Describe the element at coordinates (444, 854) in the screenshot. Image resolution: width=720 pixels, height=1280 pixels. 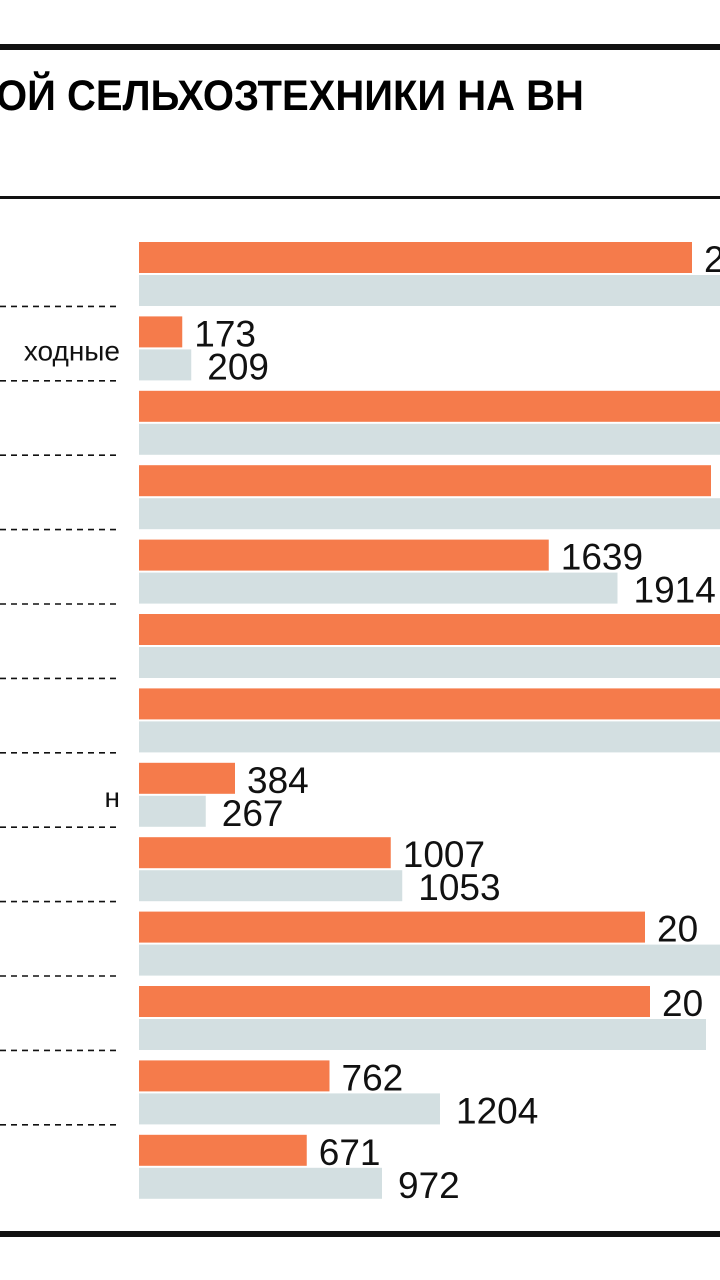
I see `data-label: 1007` at that location.